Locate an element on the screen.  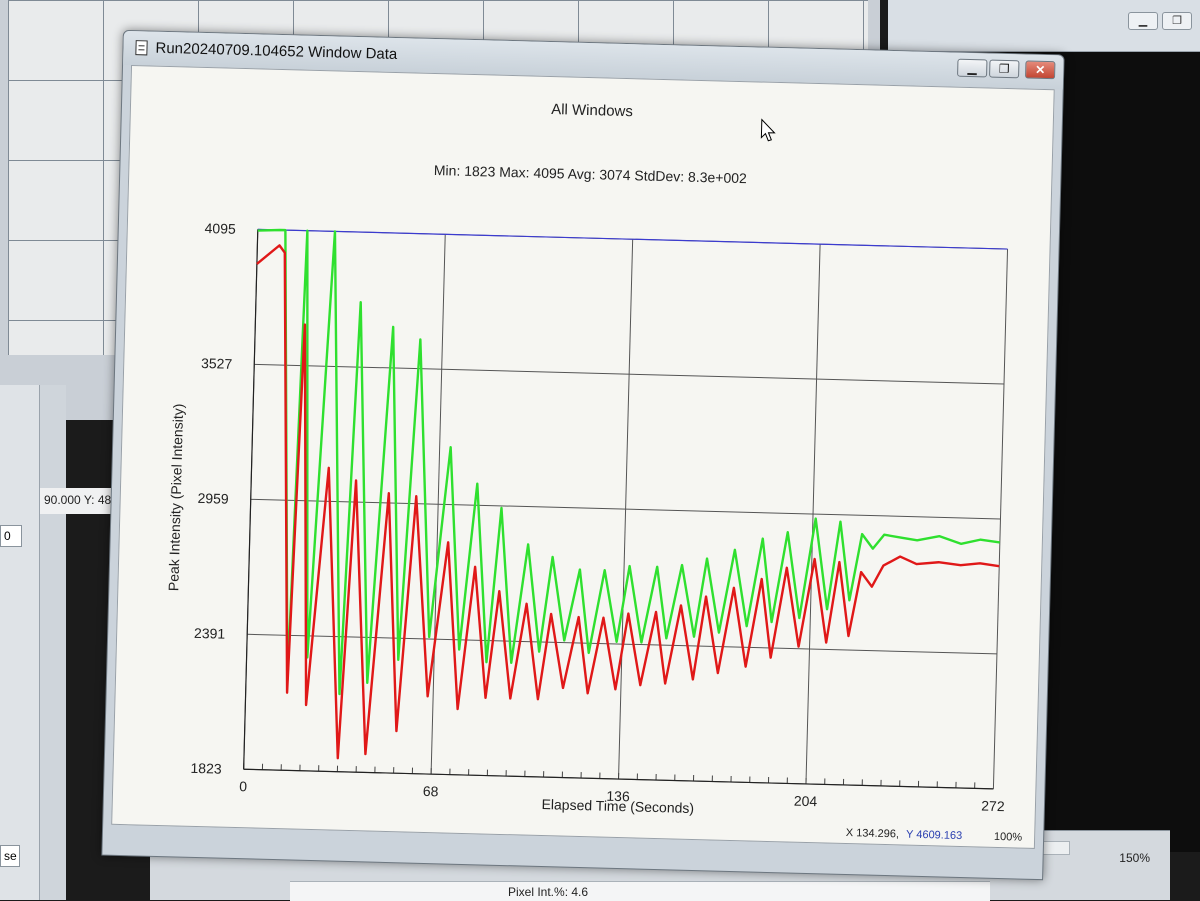
left-action-button: se is located at coordinates (10, 856).